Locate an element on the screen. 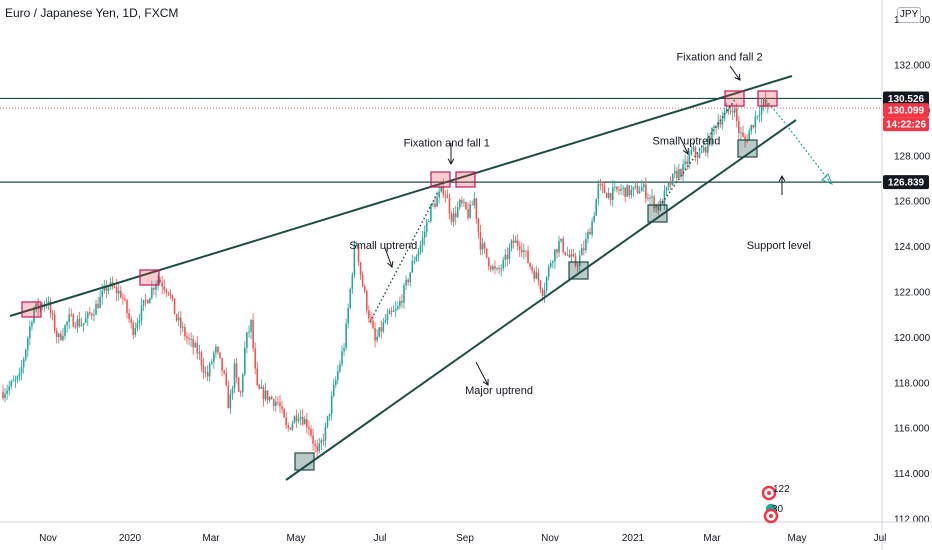 This screenshot has width=932, height=550. projected-fall-path is located at coordinates (798, 141).